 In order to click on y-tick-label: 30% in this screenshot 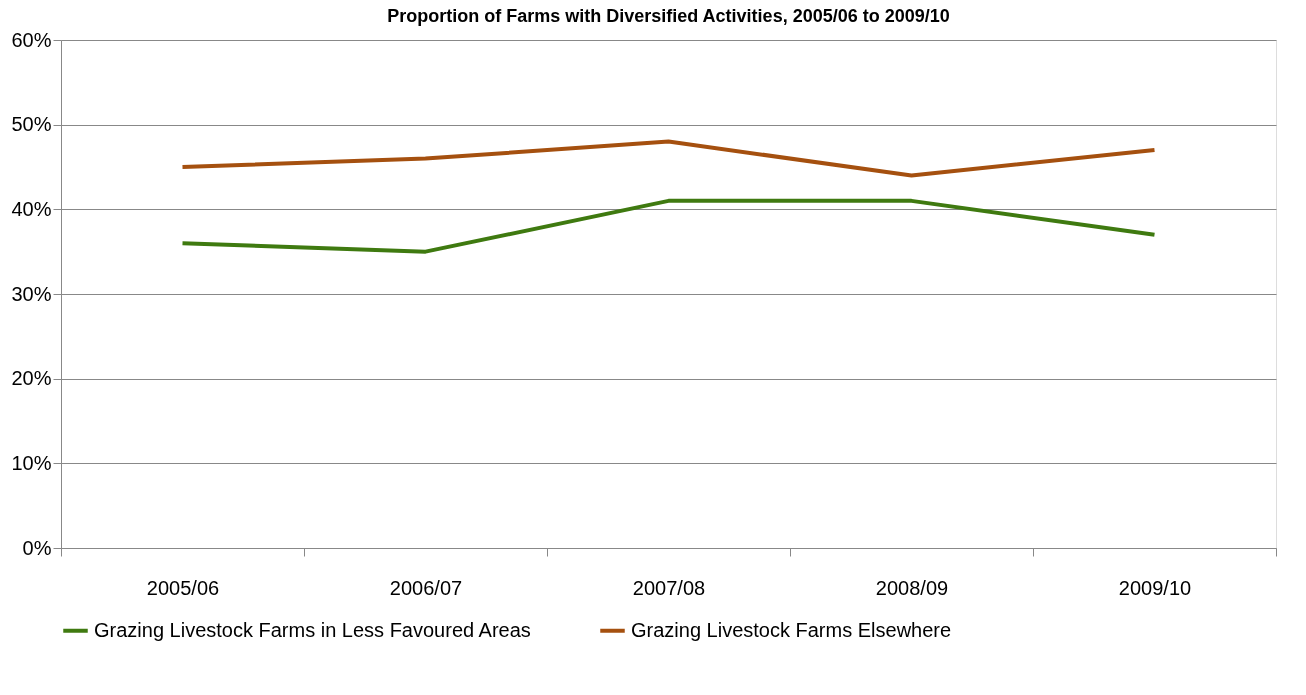, I will do `click(31, 293)`.